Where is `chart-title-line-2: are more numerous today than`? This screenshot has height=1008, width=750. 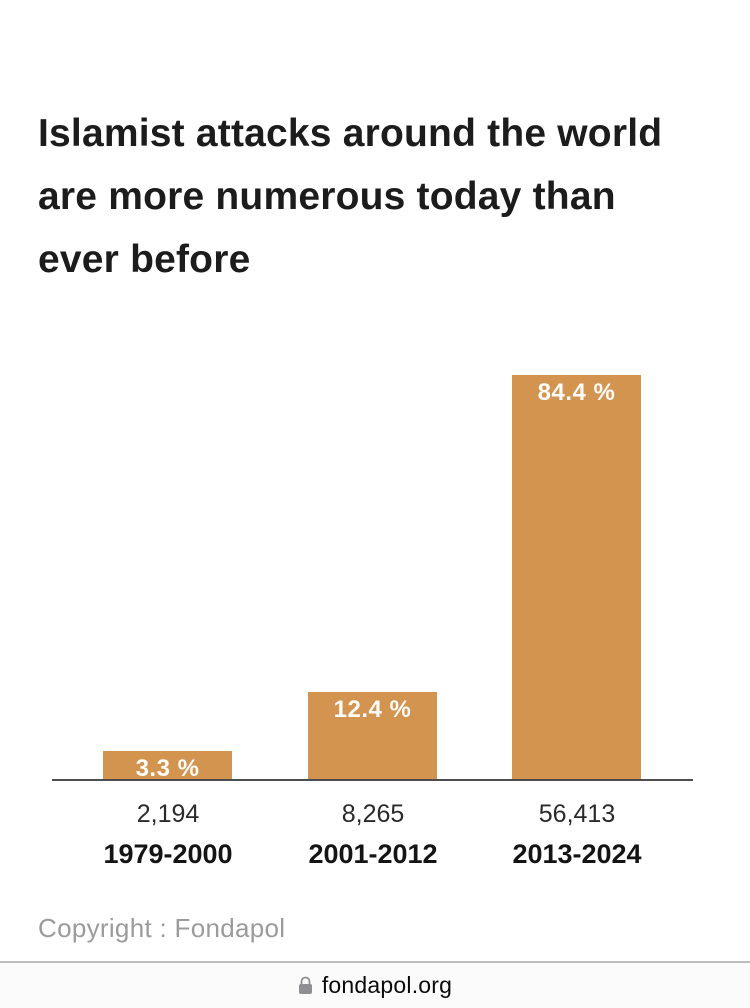
chart-title-line-2: are more numerous today than is located at coordinates (327, 196).